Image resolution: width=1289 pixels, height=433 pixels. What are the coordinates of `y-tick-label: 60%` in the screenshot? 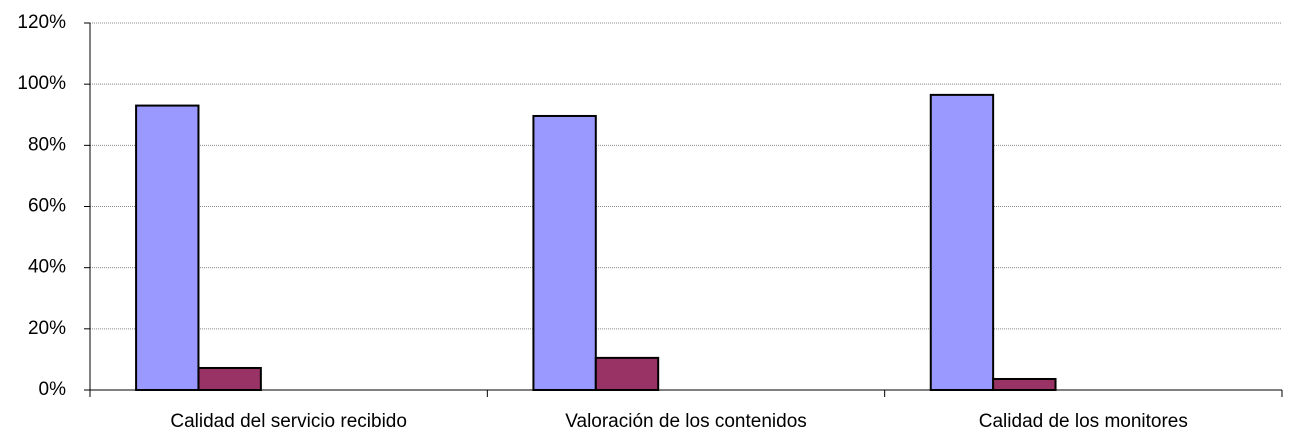 It's located at (47, 206).